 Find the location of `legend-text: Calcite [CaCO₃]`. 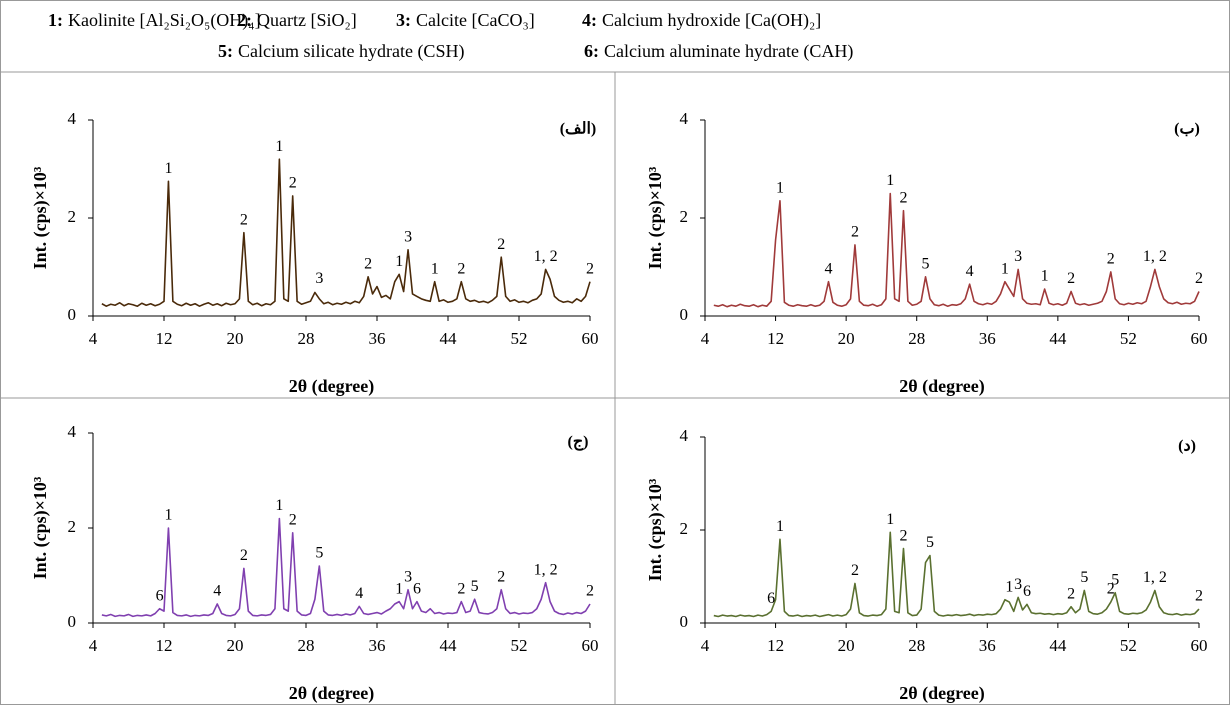

legend-text: Calcite [CaCO₃] is located at coordinates (475, 20).